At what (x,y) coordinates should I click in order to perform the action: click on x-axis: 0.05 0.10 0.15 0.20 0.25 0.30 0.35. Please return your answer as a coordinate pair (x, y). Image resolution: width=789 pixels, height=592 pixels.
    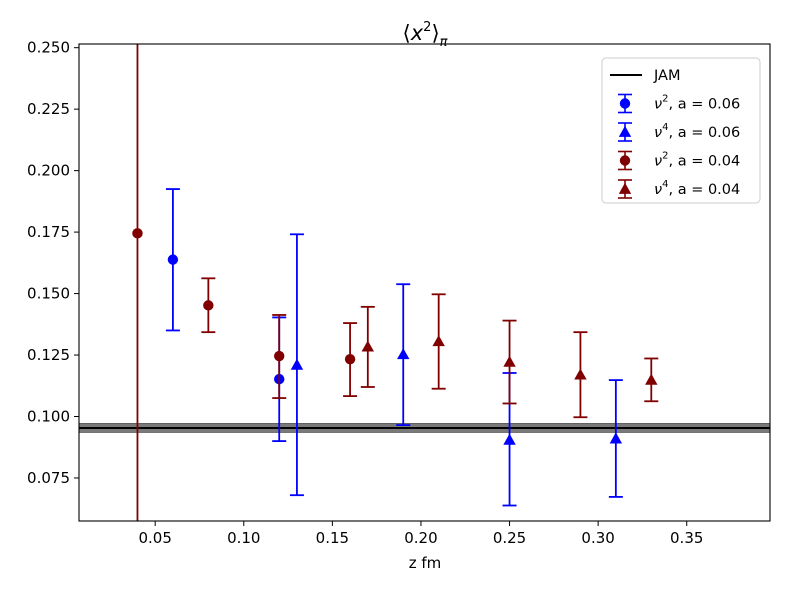
    Looking at the image, I should click on (420, 534).